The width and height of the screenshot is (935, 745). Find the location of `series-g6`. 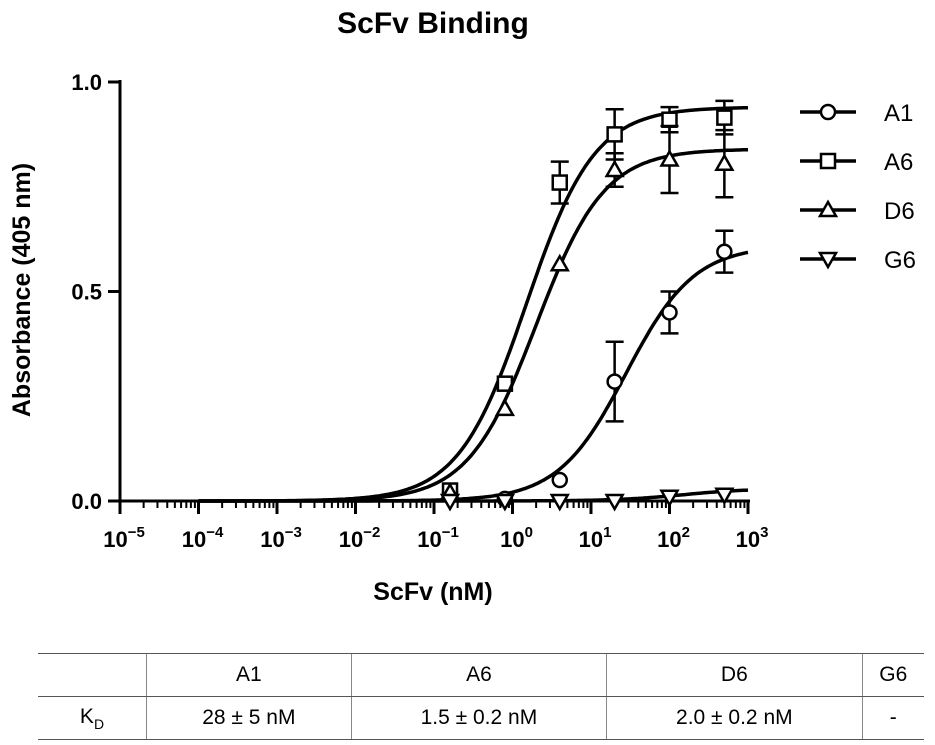

series-g6 is located at coordinates (473, 499).